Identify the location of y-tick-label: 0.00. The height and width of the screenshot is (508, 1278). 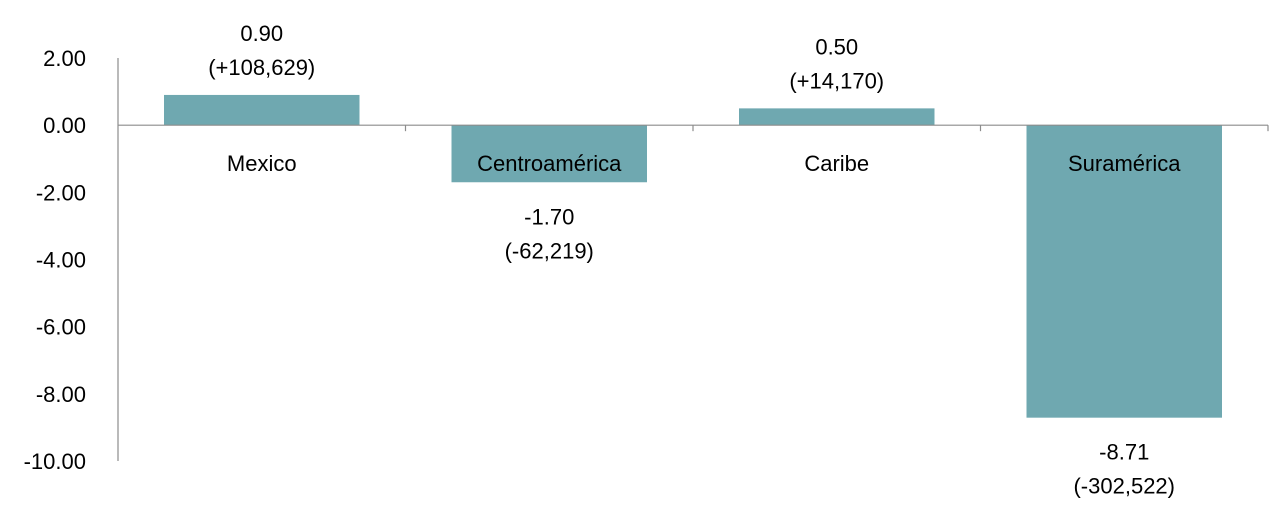
(64, 125).